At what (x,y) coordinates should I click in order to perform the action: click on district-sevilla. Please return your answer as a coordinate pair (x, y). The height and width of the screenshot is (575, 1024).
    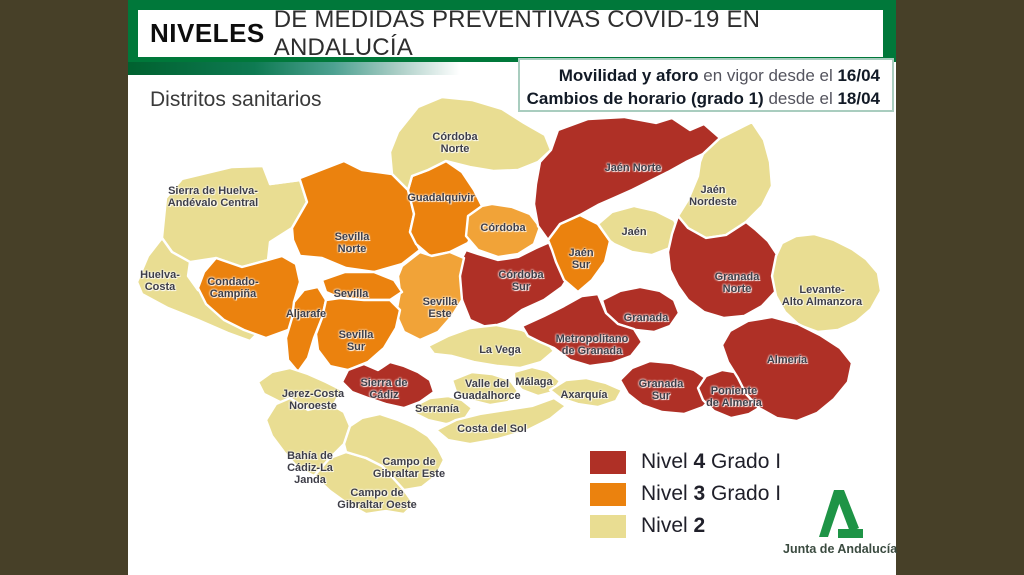
    Looking at the image, I should click on (362, 286).